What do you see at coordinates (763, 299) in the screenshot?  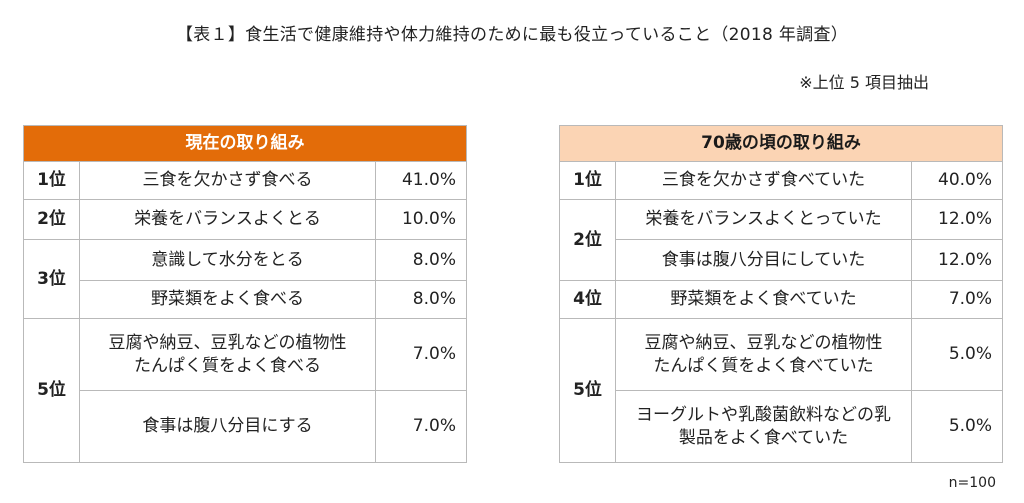 I see `item-cell: 野菜類をよく食べていた` at bounding box center [763, 299].